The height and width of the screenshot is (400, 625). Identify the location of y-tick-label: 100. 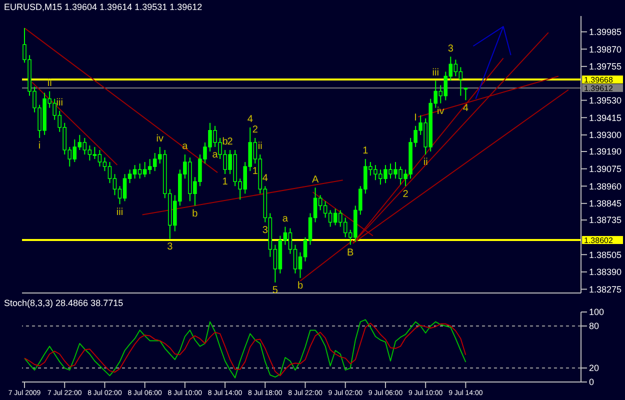
(596, 312).